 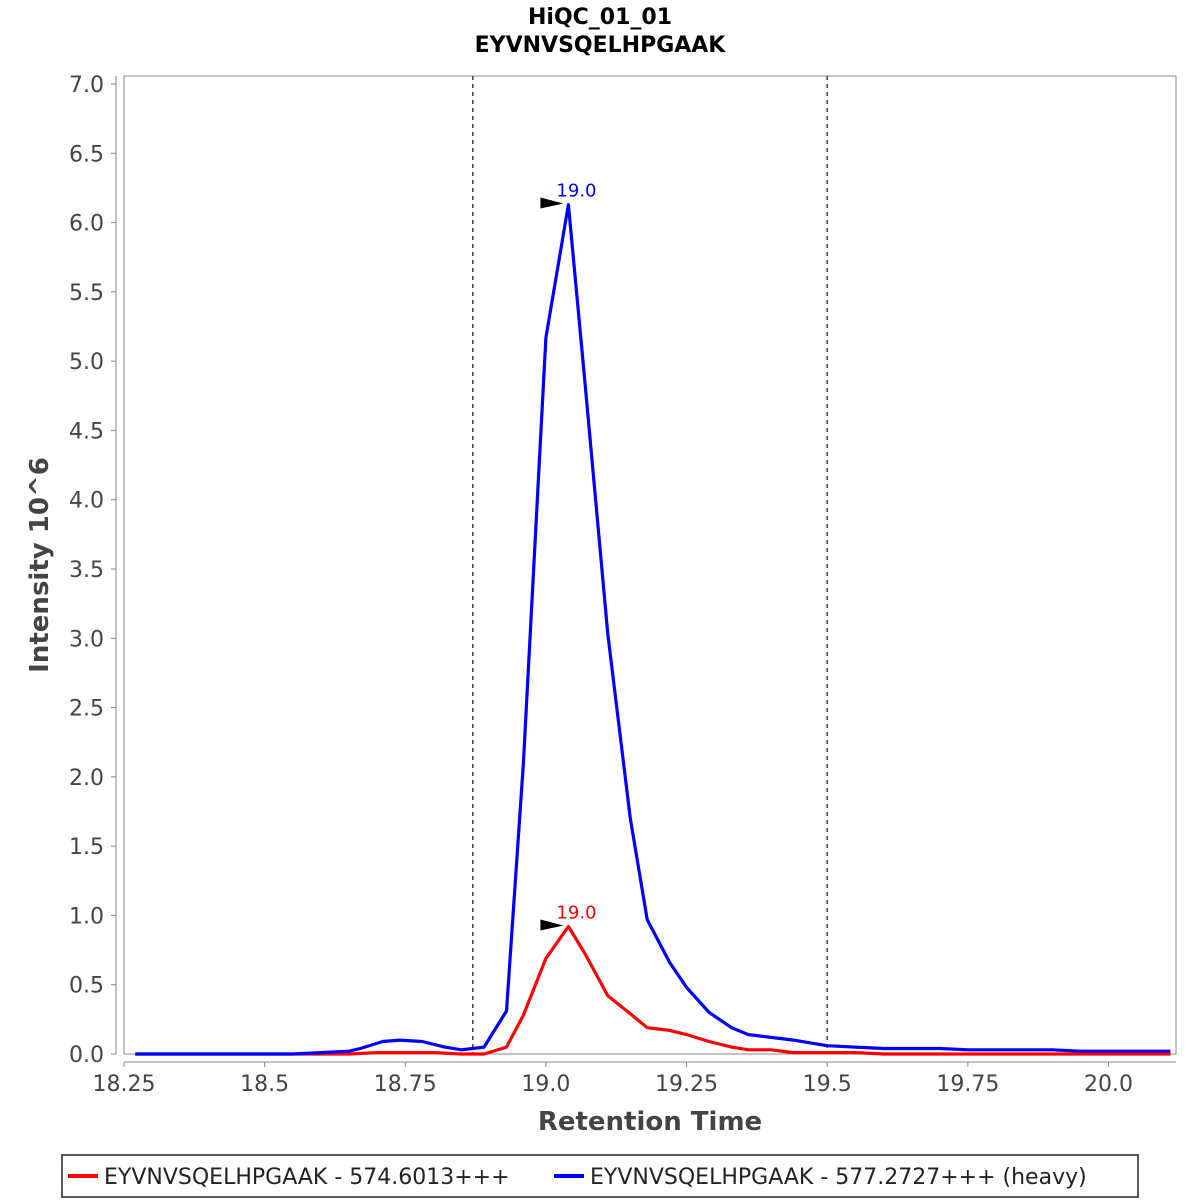 What do you see at coordinates (86, 224) in the screenshot?
I see `y-tick-label: 6.0` at bounding box center [86, 224].